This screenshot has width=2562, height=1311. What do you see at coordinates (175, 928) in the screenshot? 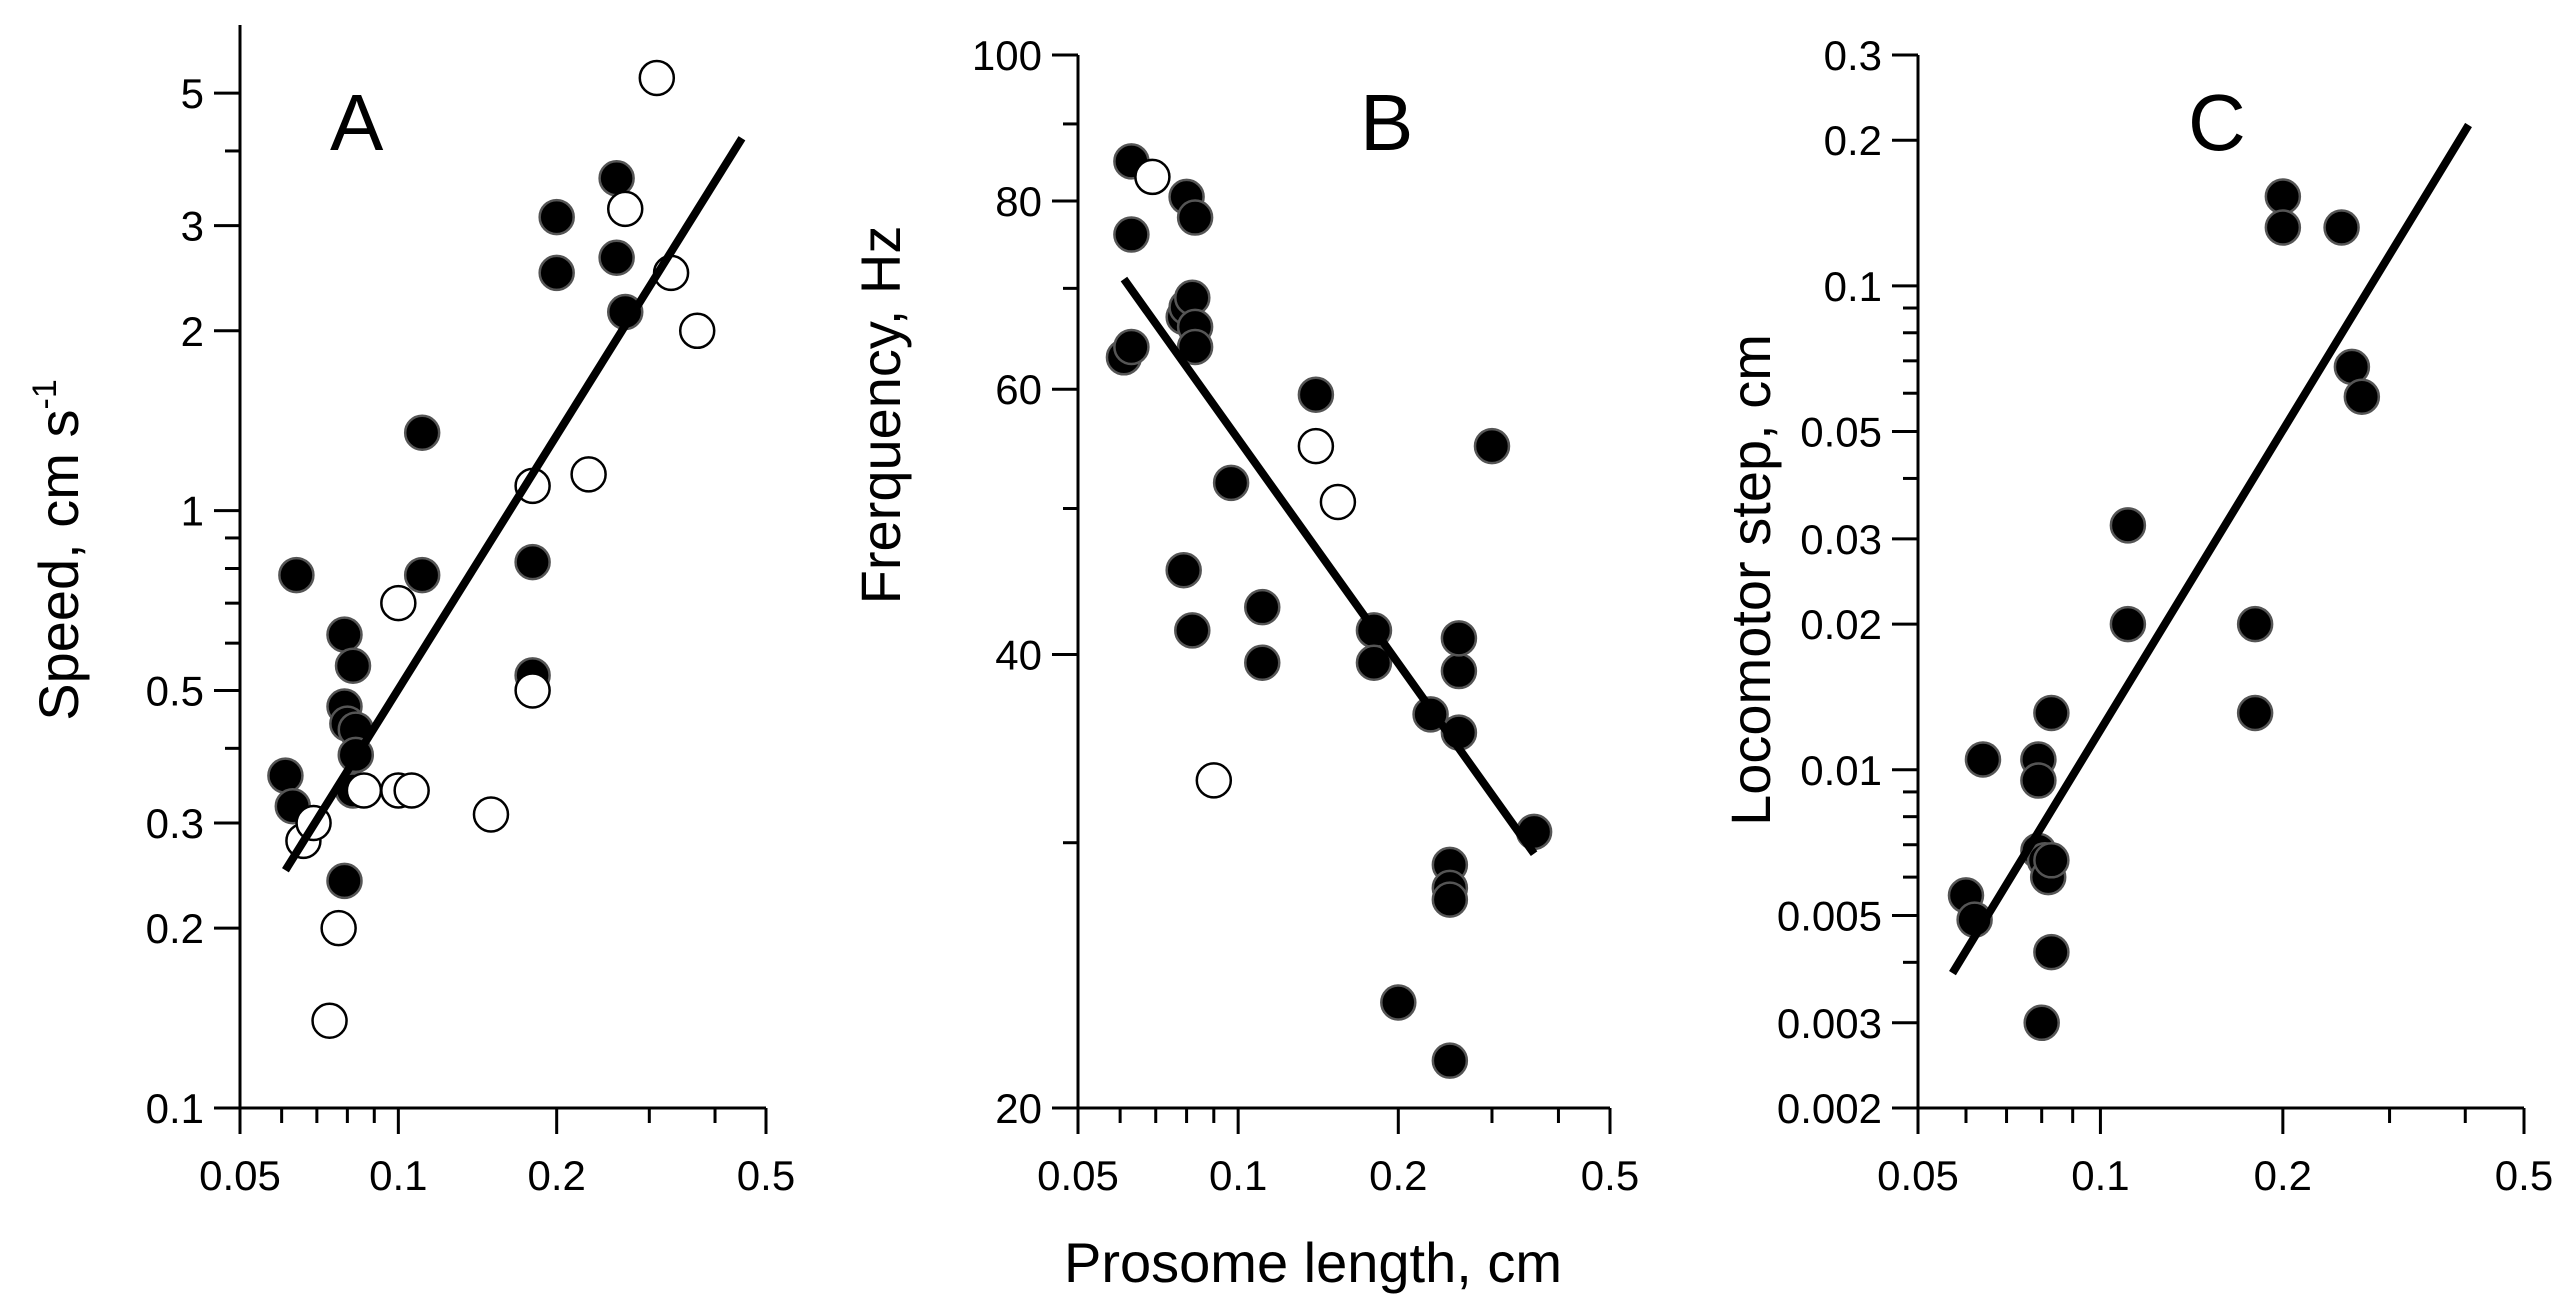
I see `panel-a-y-tick-label: 0.2` at bounding box center [175, 928].